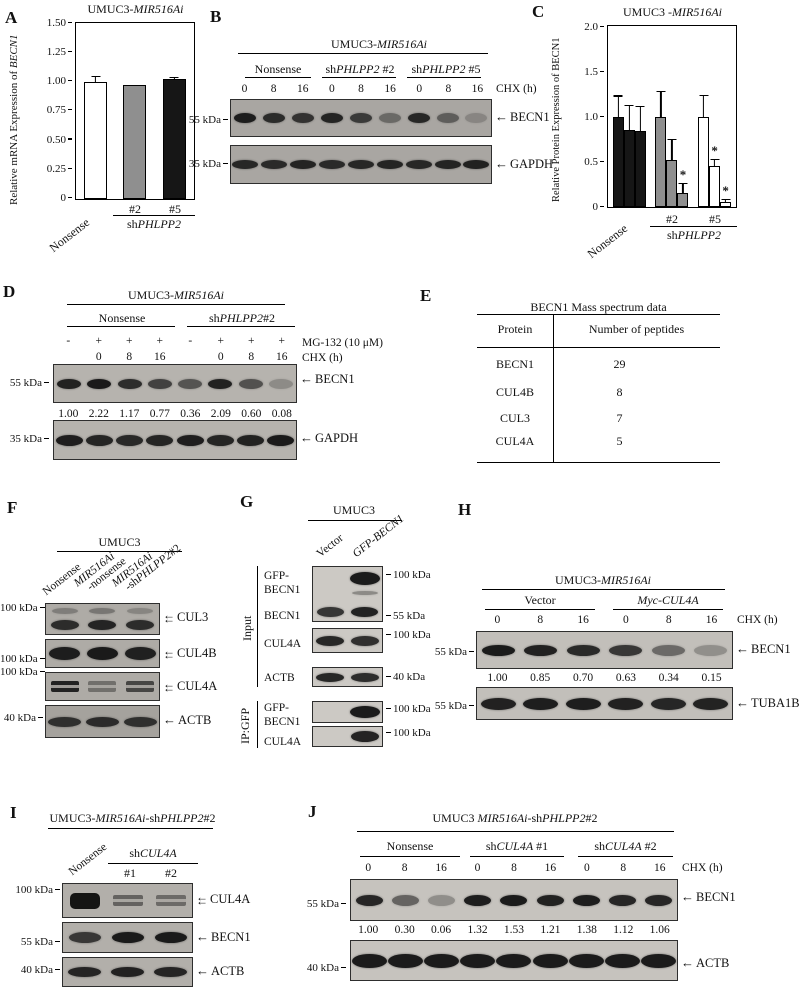  I want to click on panel-j-blot-actb, so click(514, 960).